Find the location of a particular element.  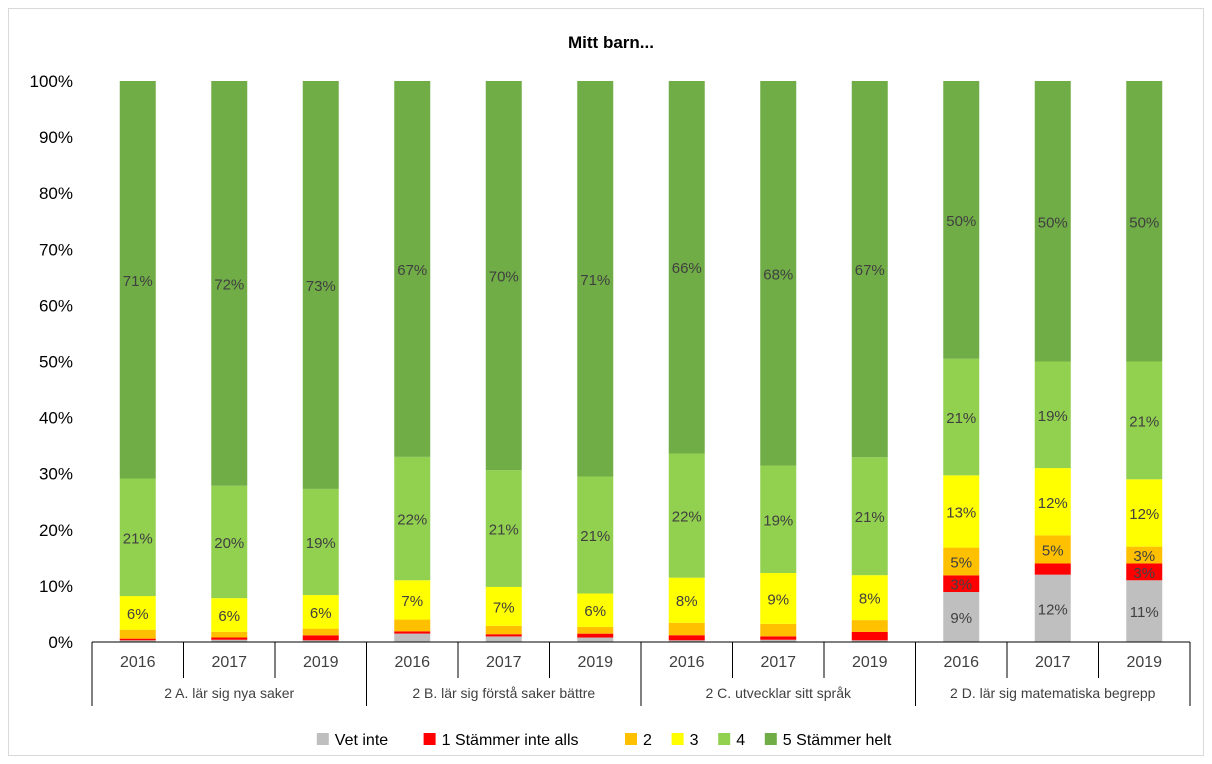

legend-label: 3 is located at coordinates (694, 740).